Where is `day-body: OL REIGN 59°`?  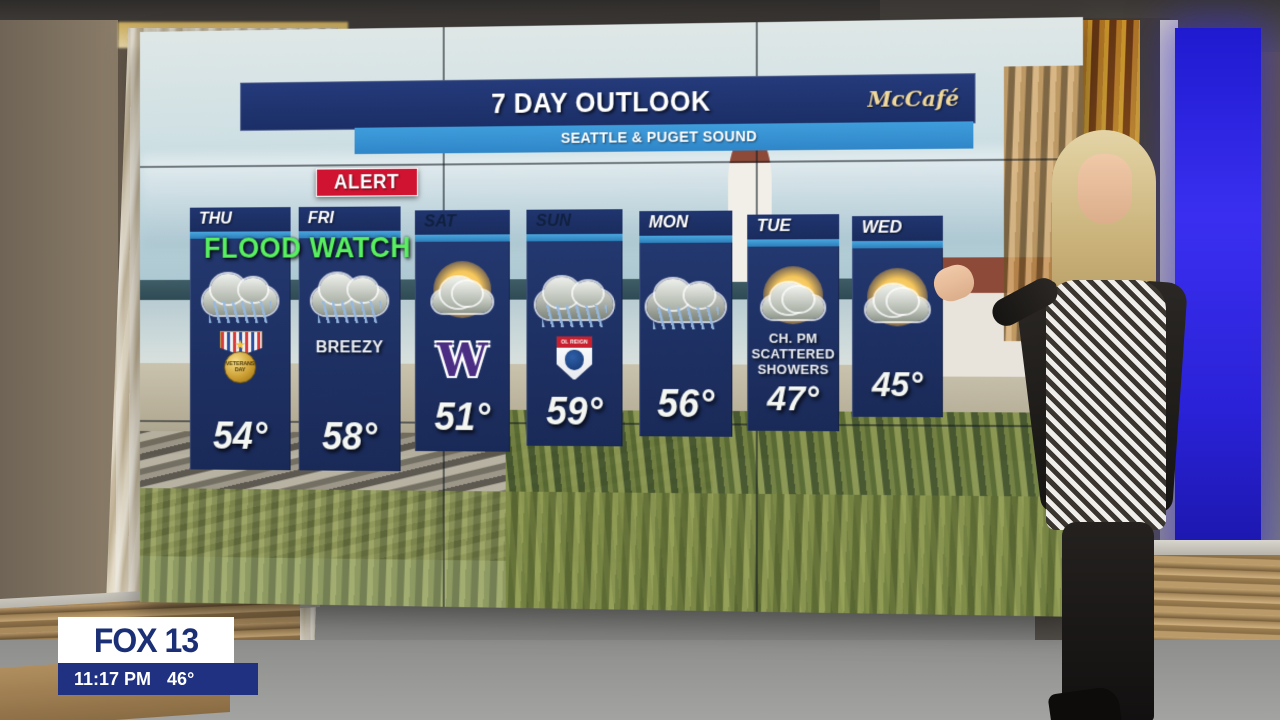 day-body: OL REIGN 59° is located at coordinates (574, 344).